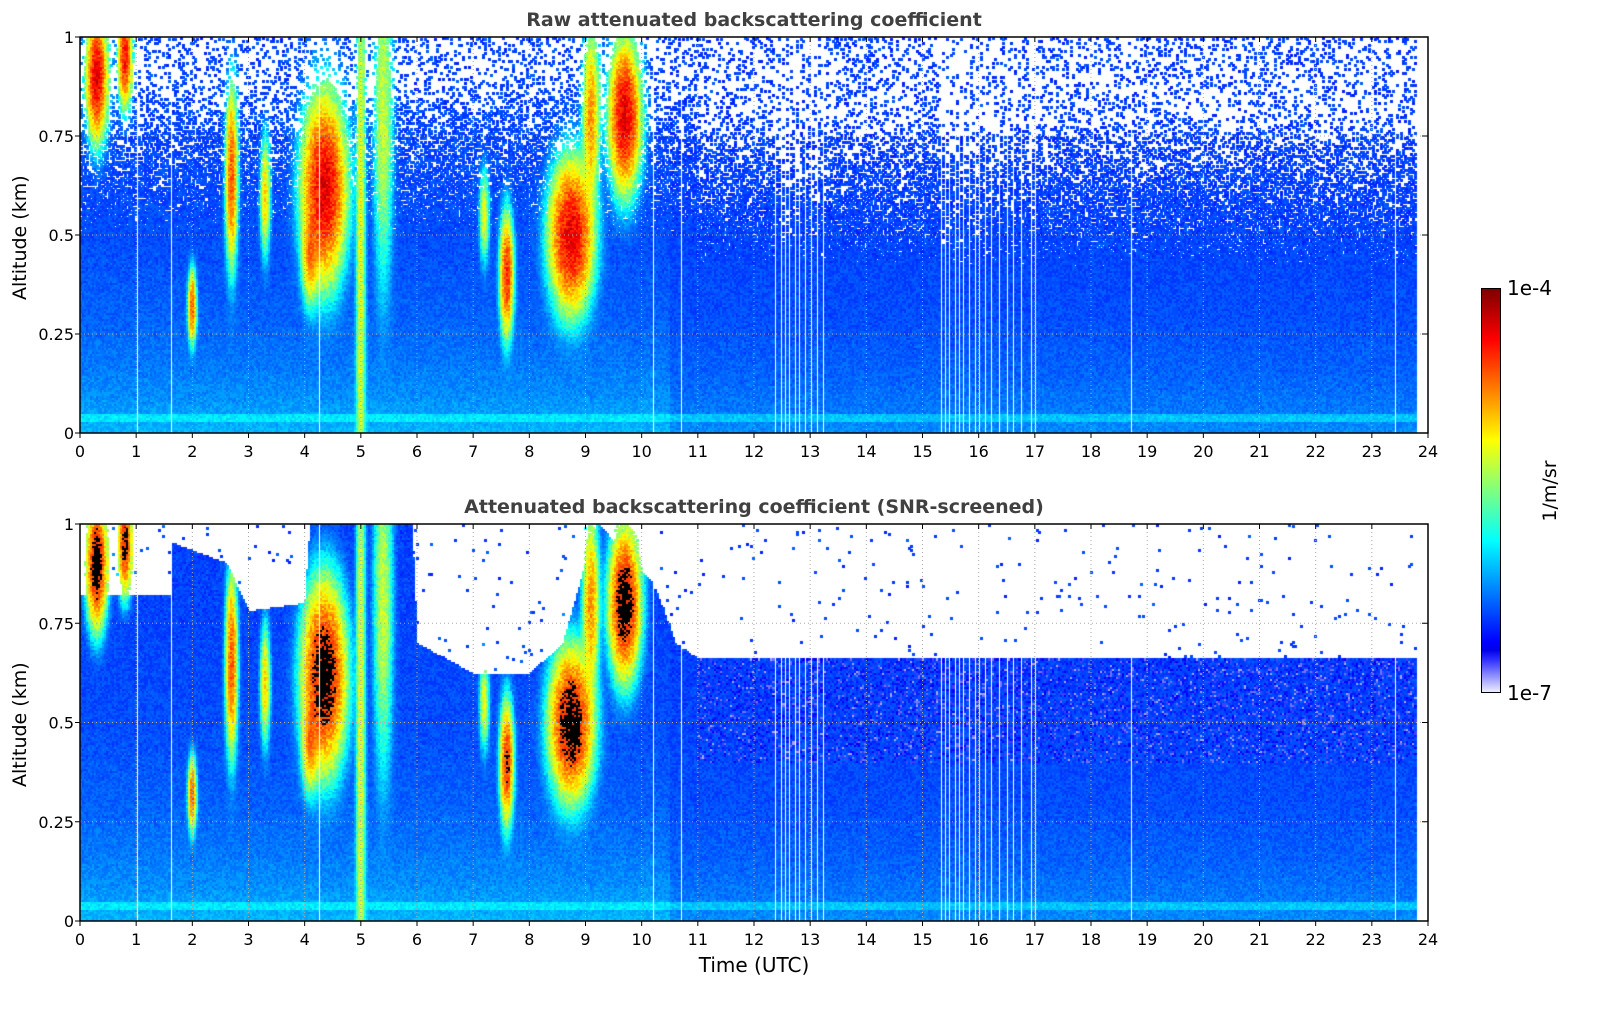 The width and height of the screenshot is (1621, 1020). Describe the element at coordinates (1529, 693) in the screenshot. I see `colorbar-min-label: 1e-7` at that location.